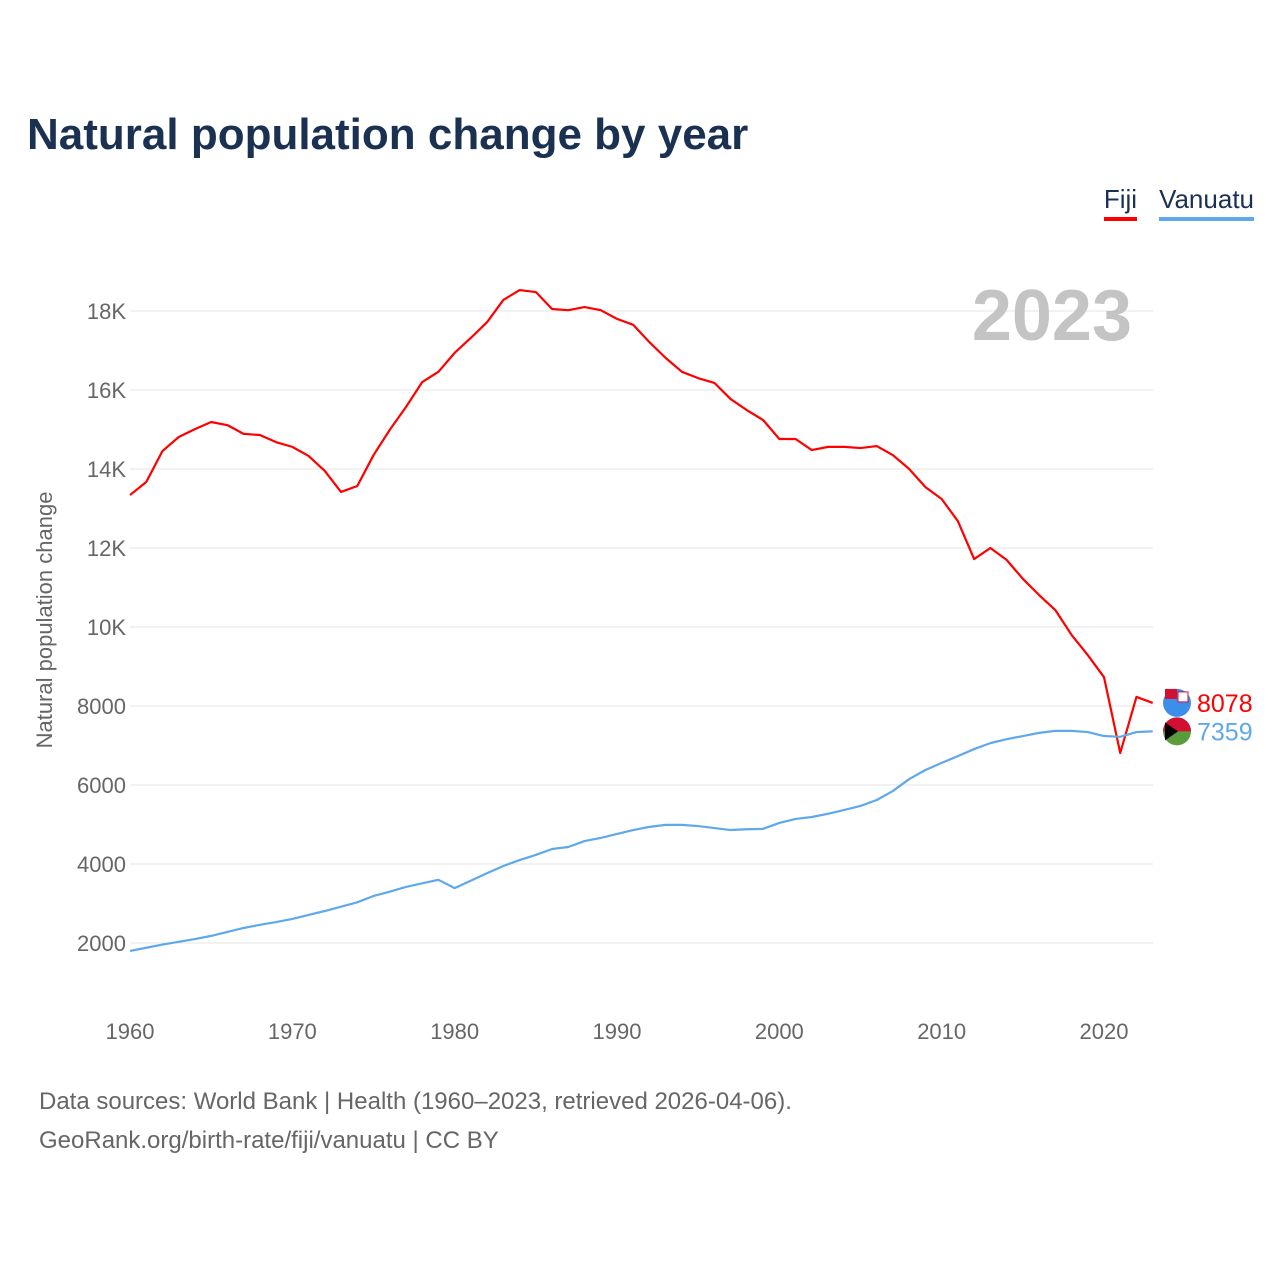  What do you see at coordinates (1183, 697) in the screenshot?
I see `flag-shield` at bounding box center [1183, 697].